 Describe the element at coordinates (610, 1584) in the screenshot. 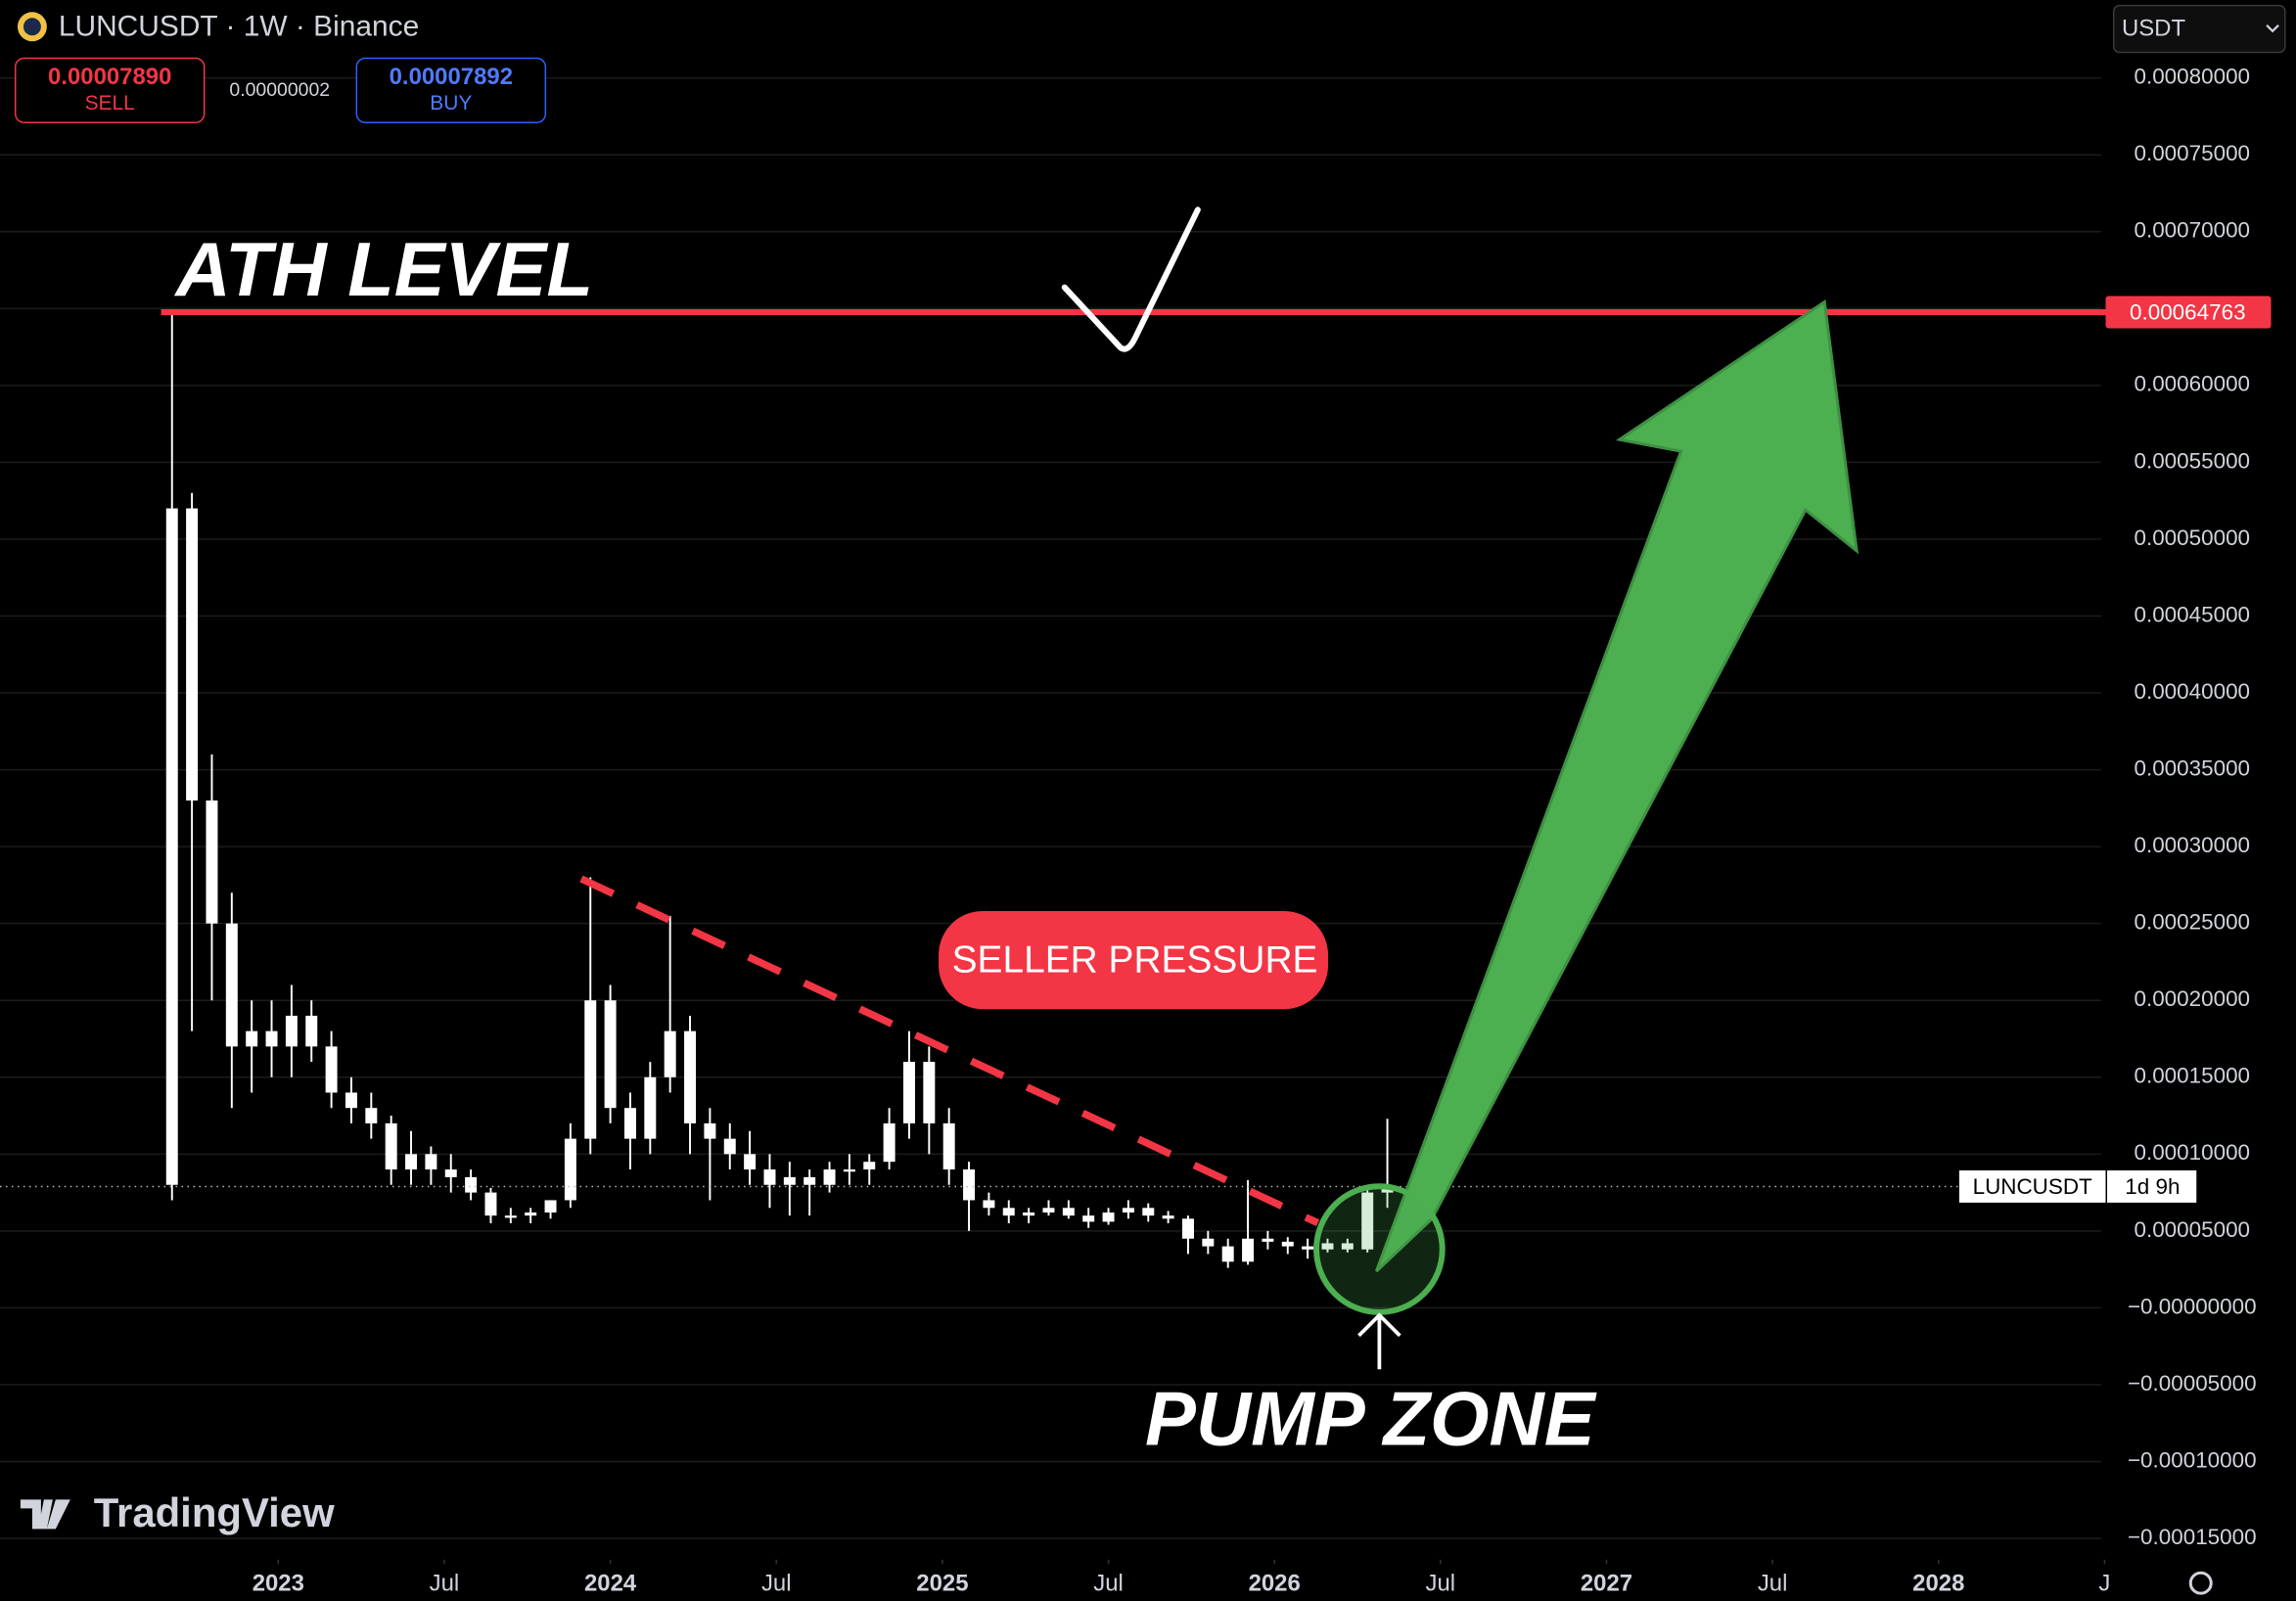

I see `x-tick-label: 2024` at that location.